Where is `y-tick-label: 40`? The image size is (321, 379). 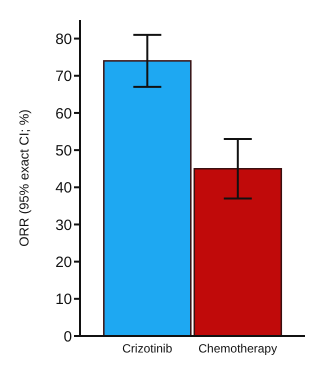
y-tick-label: 40 is located at coordinates (63, 188).